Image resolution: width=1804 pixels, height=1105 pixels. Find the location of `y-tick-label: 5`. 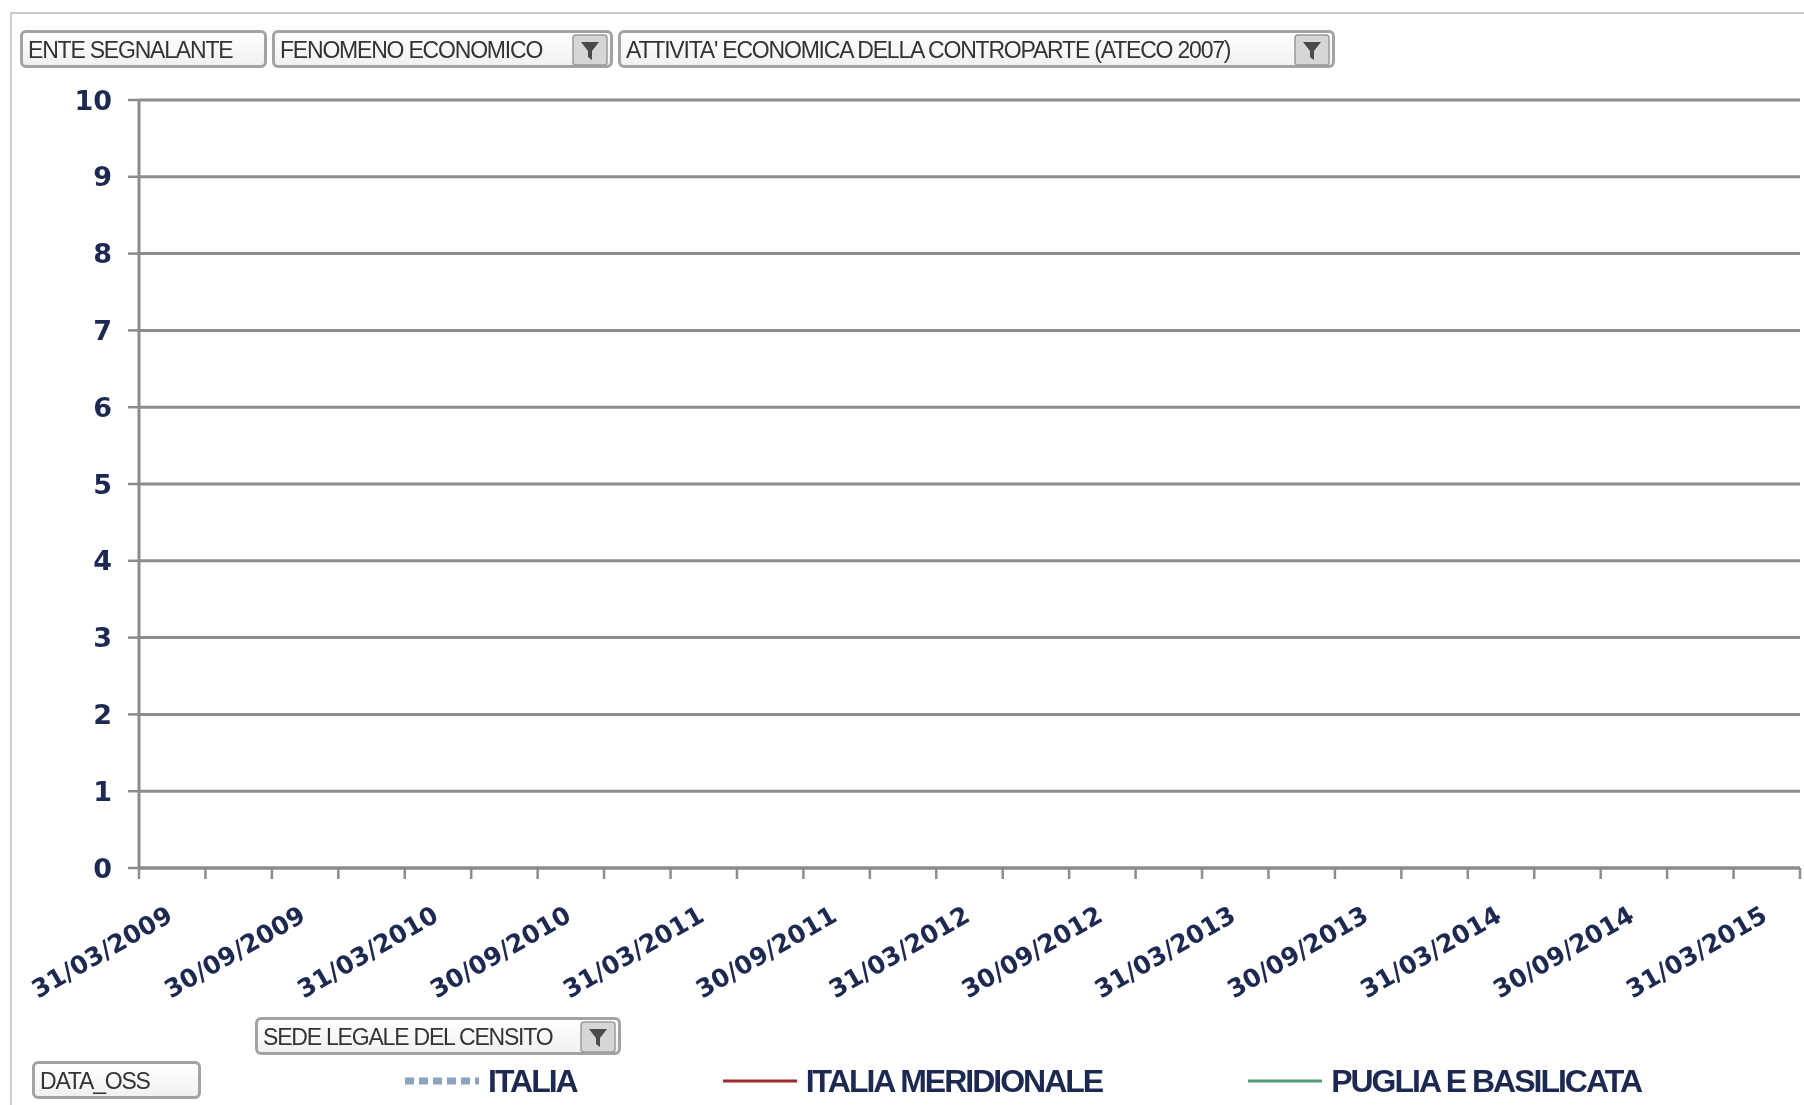

y-tick-label: 5 is located at coordinates (102, 484).